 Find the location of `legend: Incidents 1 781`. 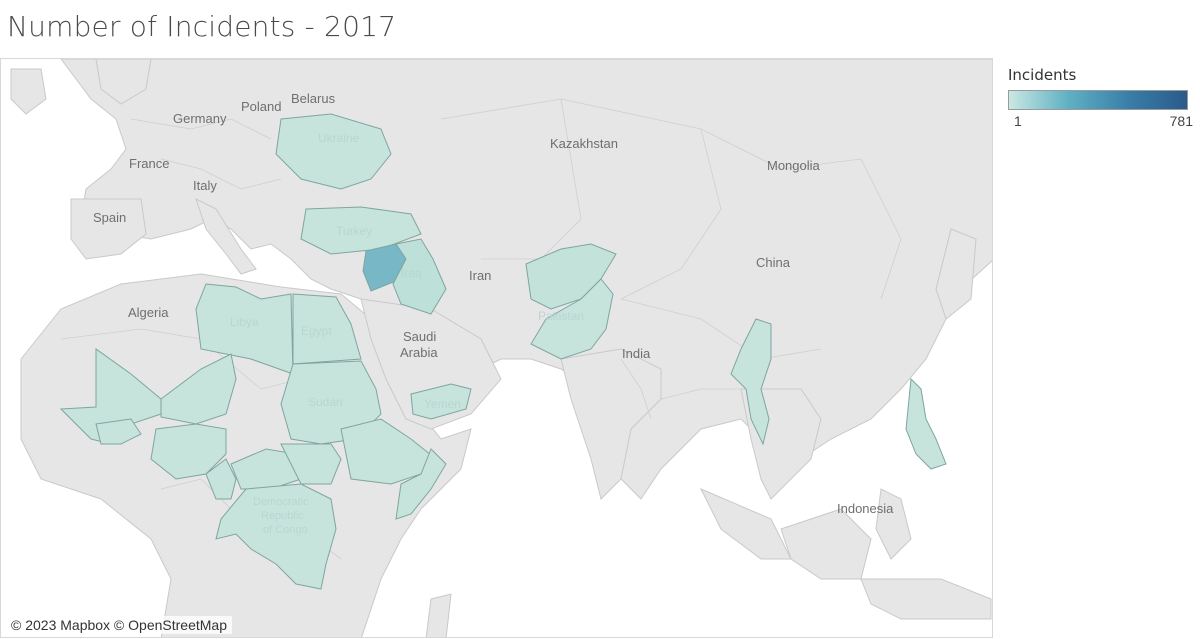

legend: Incidents 1 781 is located at coordinates (1103, 98).